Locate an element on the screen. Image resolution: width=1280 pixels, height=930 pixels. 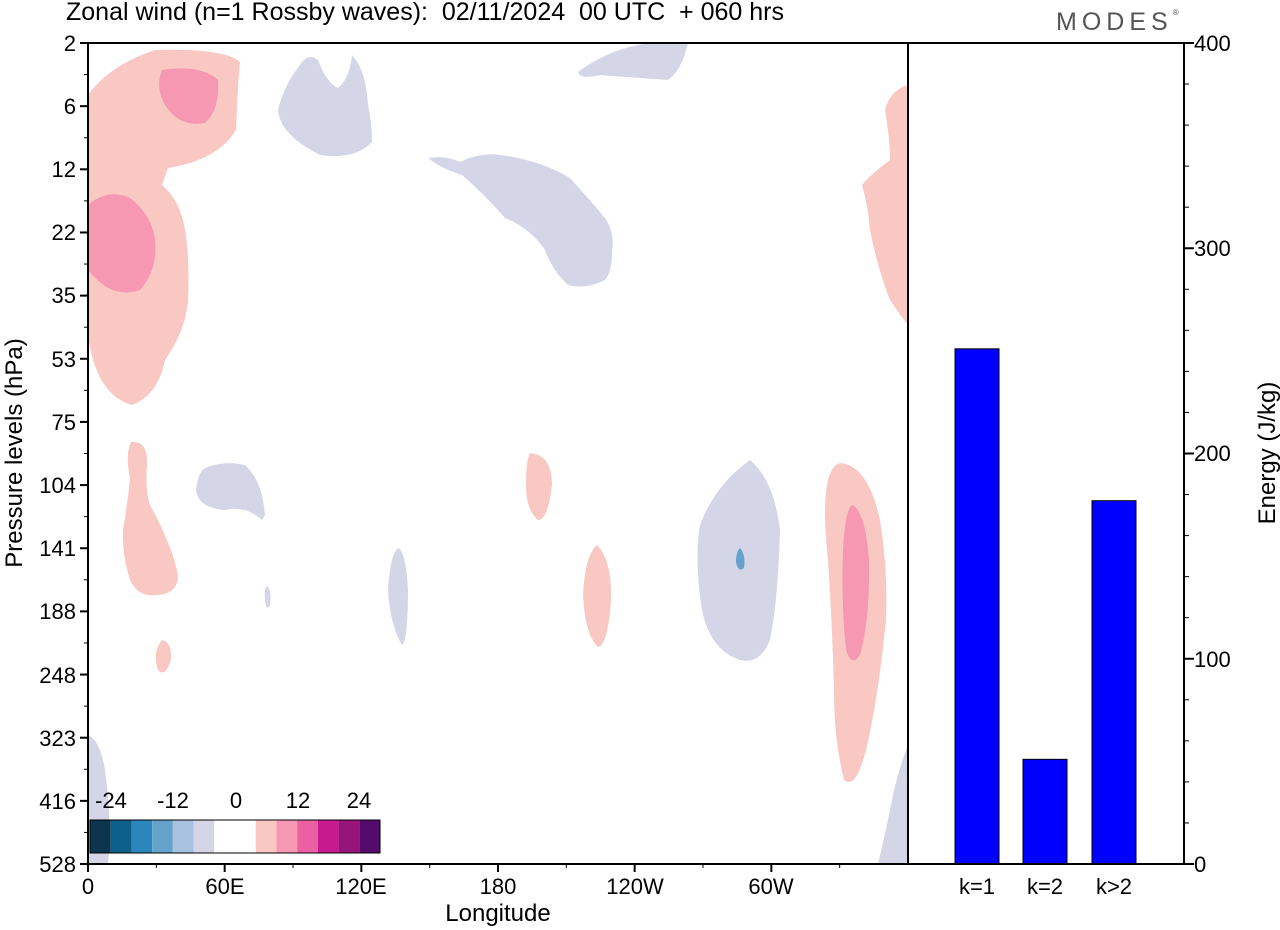
energy-tick-label: 100 is located at coordinates (1212, 659).